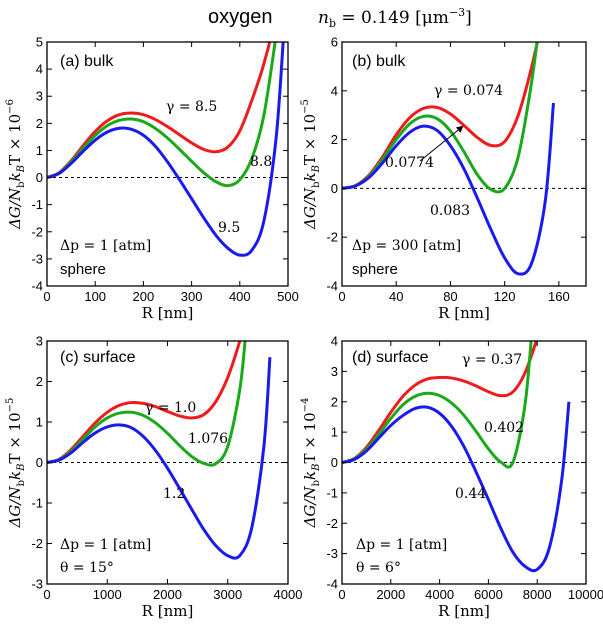 Image resolution: width=603 pixels, height=629 pixels. I want to click on x-tick-label: 100, so click(95, 296).